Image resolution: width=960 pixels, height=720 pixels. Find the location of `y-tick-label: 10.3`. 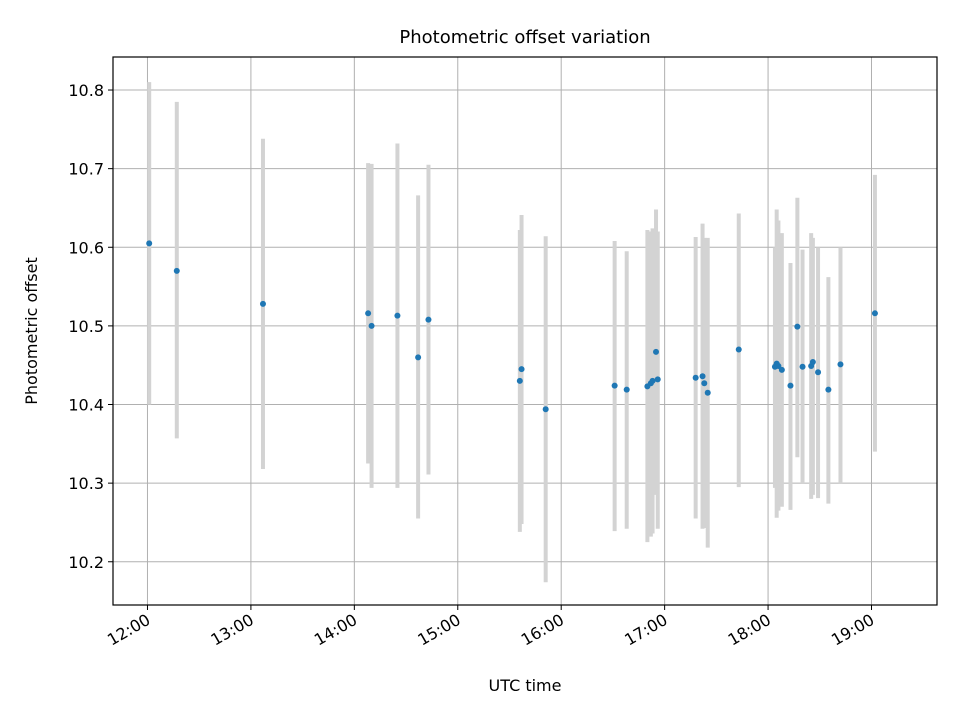

y-tick-label: 10.3 is located at coordinates (86, 483).